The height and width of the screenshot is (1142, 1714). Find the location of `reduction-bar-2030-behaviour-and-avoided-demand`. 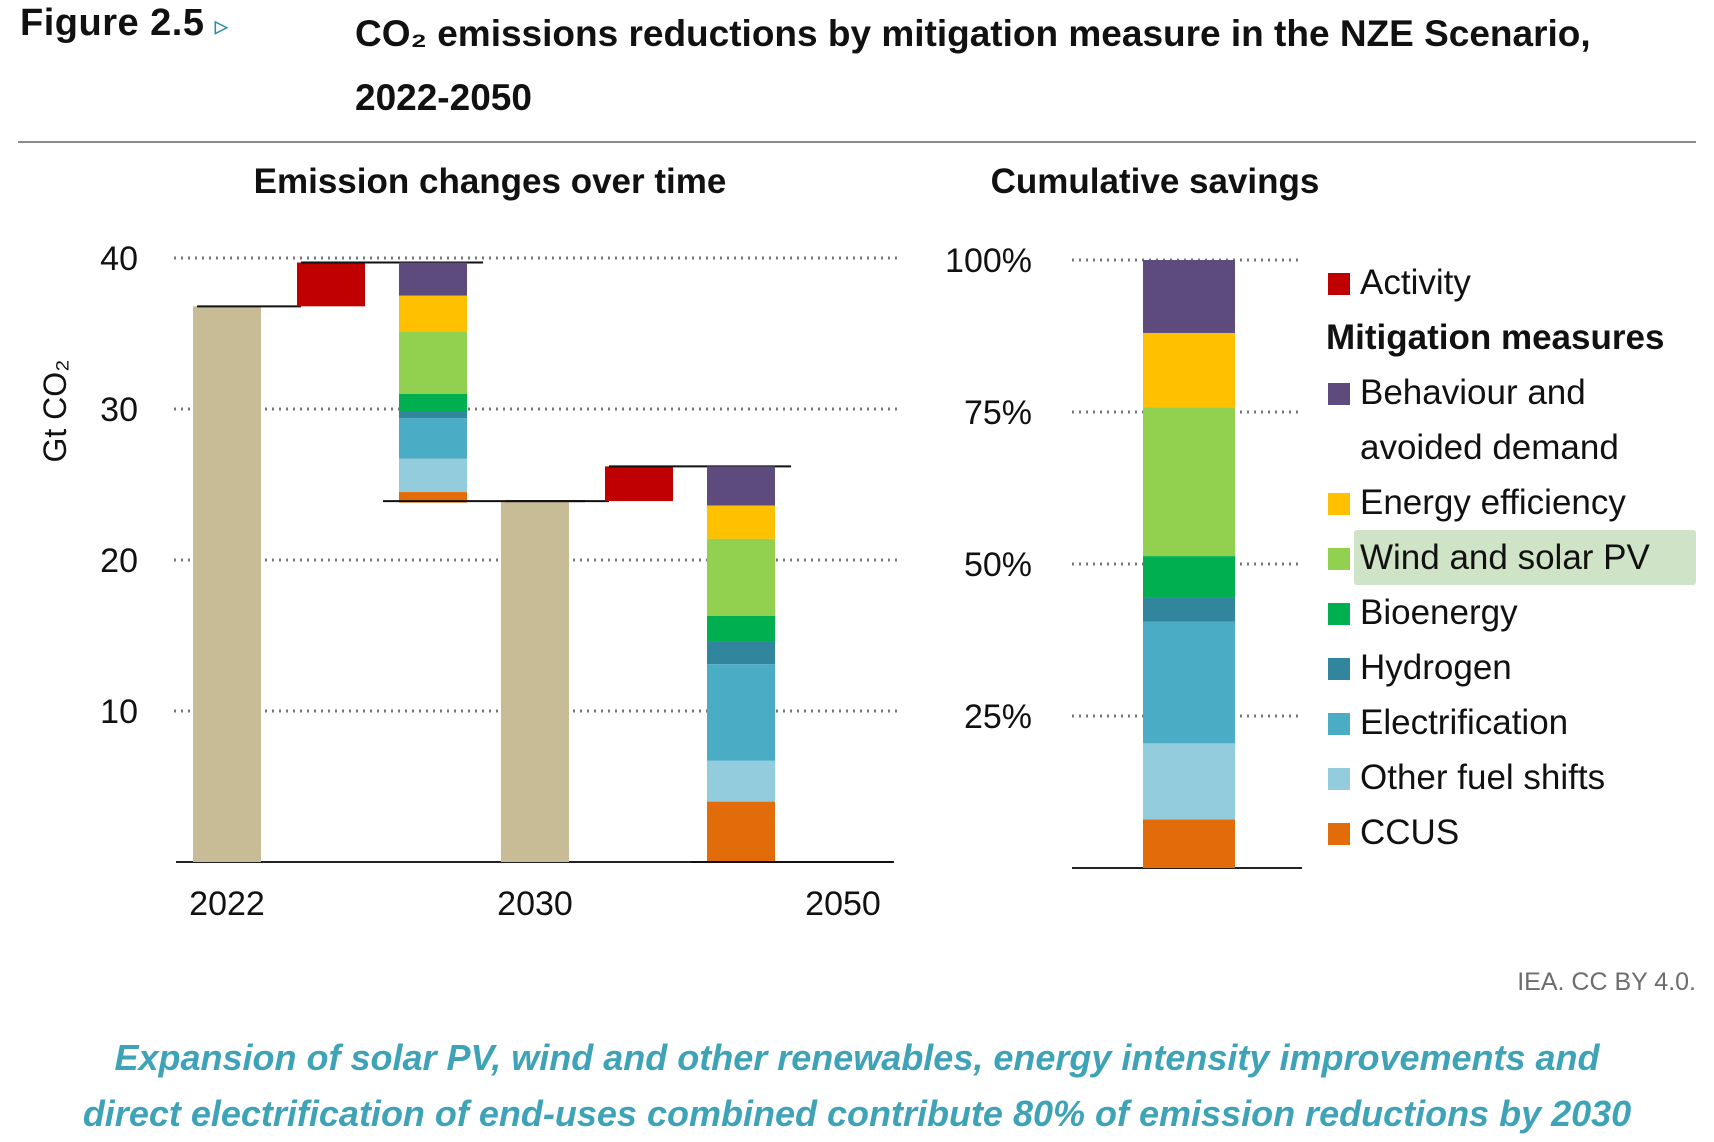

reduction-bar-2030-behaviour-and-avoided-demand is located at coordinates (741, 486).